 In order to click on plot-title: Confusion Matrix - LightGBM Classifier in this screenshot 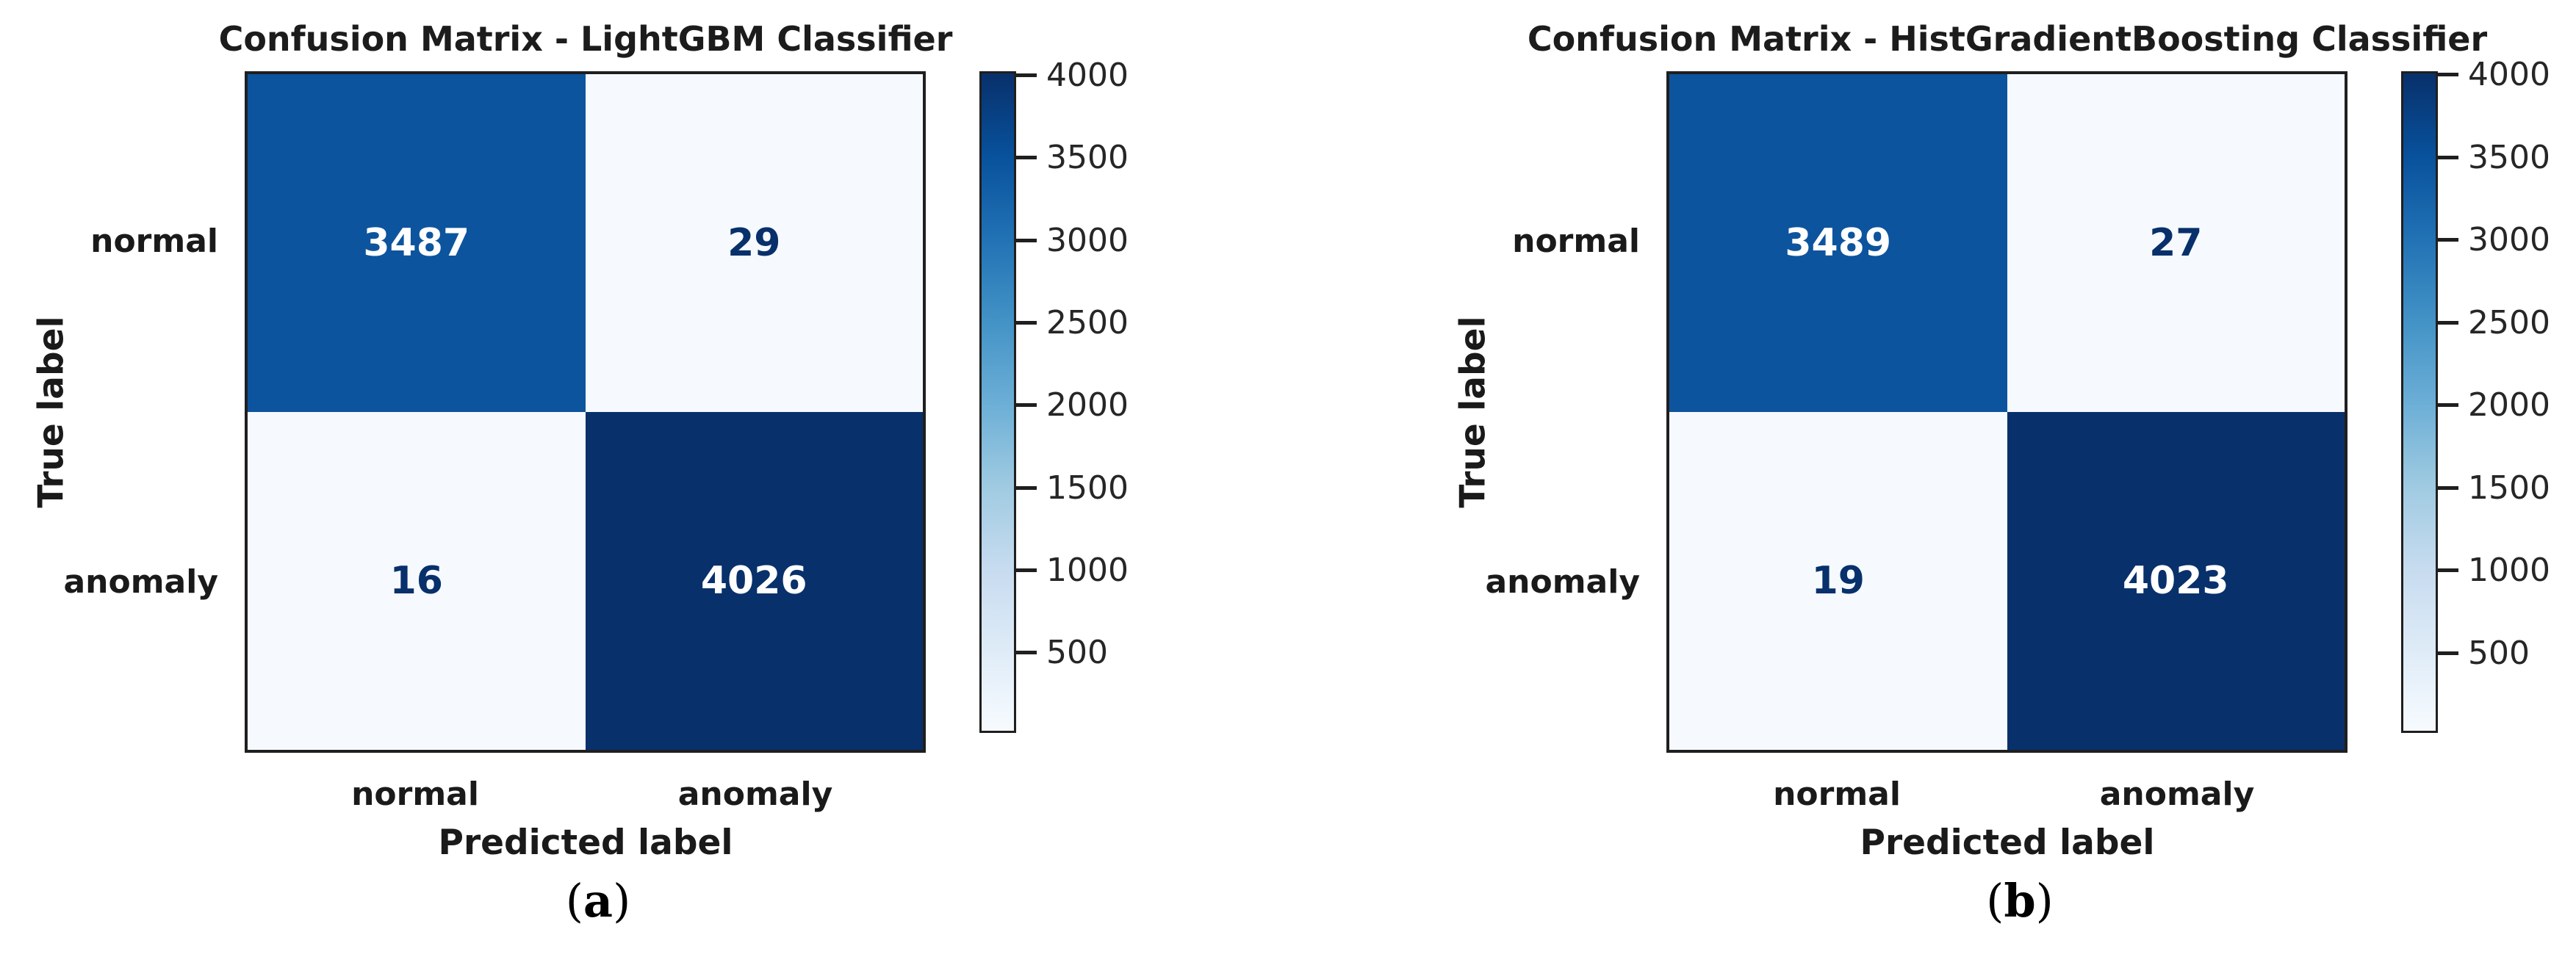, I will do `click(585, 39)`.